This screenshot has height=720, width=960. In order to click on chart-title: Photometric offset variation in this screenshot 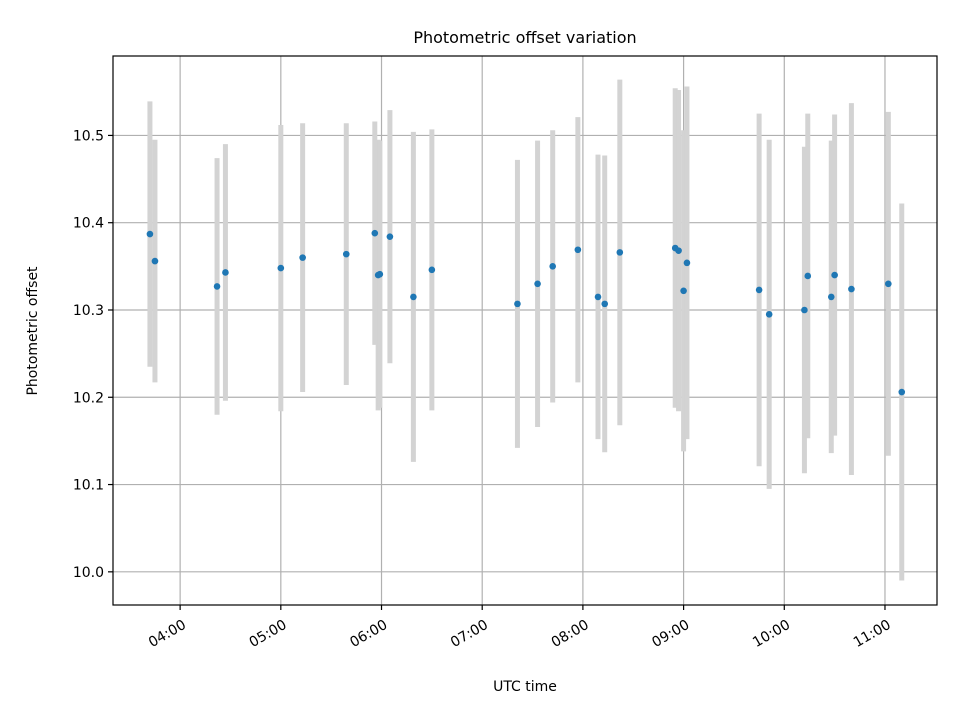, I will do `click(524, 37)`.